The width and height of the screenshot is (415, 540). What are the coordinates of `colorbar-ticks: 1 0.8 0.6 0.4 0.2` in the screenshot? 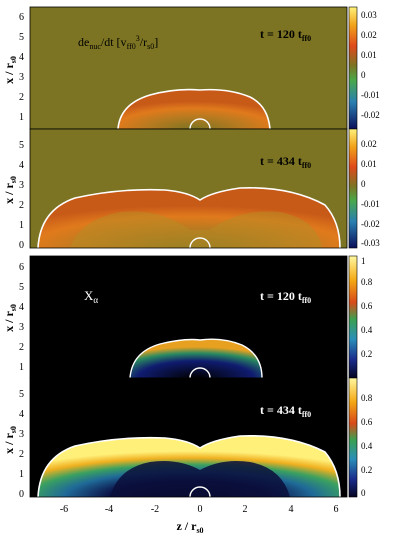 It's located at (367, 307).